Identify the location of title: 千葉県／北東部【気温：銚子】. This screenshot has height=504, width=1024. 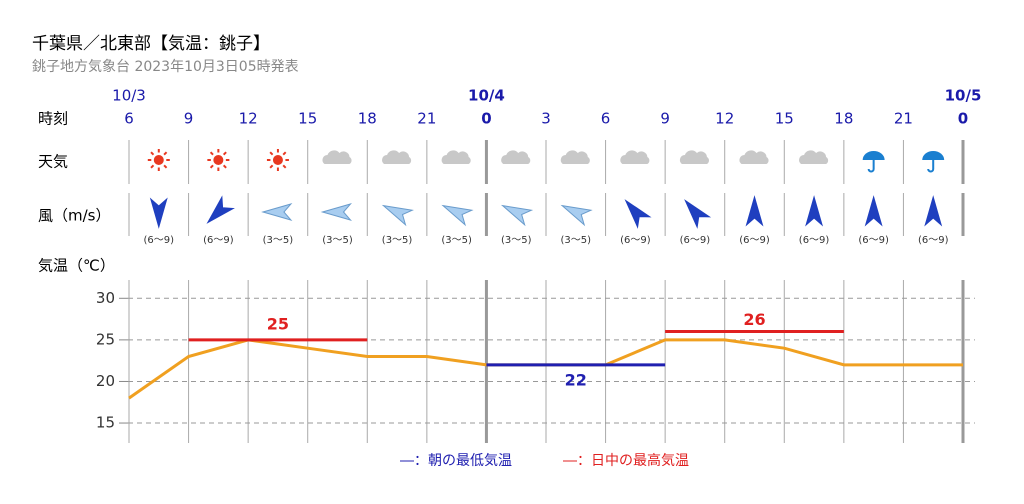
(151, 44).